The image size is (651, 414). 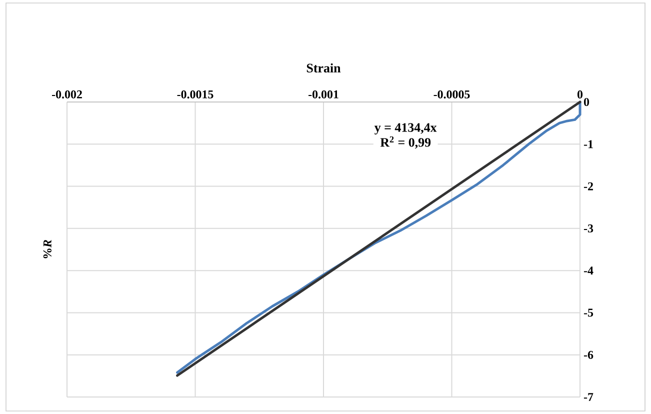 What do you see at coordinates (195, 94) in the screenshot?
I see `x-tick-label: -0.0015` at bounding box center [195, 94].